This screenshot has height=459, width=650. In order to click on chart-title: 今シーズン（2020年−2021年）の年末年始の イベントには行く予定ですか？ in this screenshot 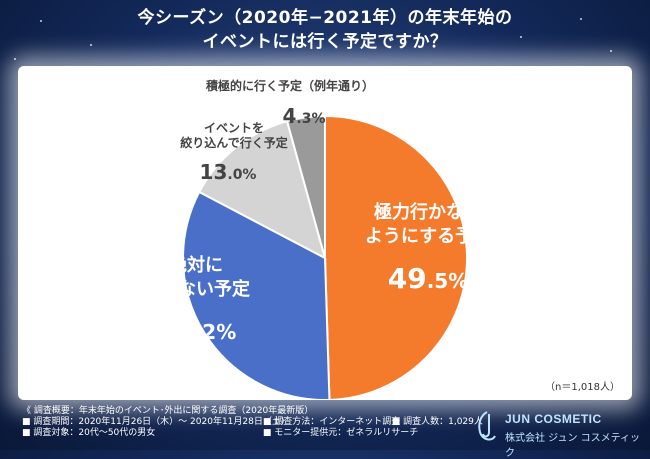, I will do `click(325, 30)`.